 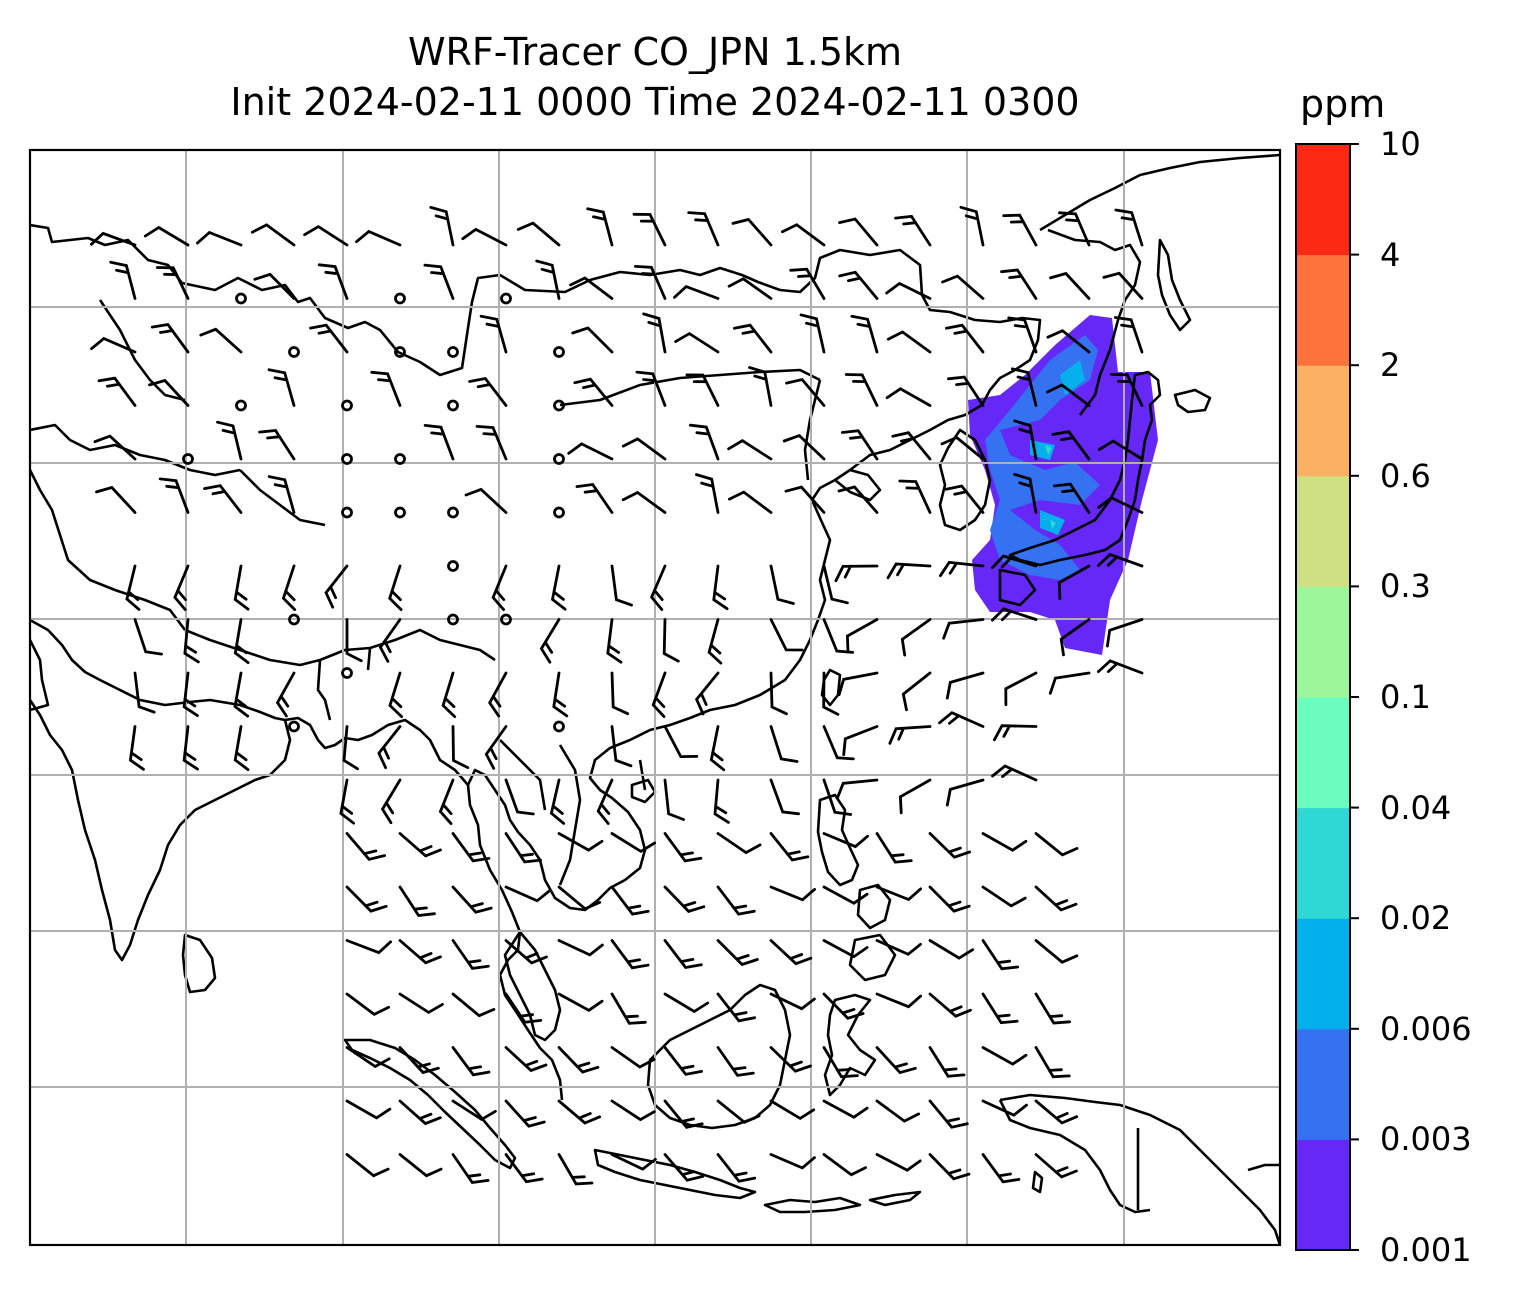 What do you see at coordinates (1390, 365) in the screenshot?
I see `colorbar-tick-label: 2` at bounding box center [1390, 365].